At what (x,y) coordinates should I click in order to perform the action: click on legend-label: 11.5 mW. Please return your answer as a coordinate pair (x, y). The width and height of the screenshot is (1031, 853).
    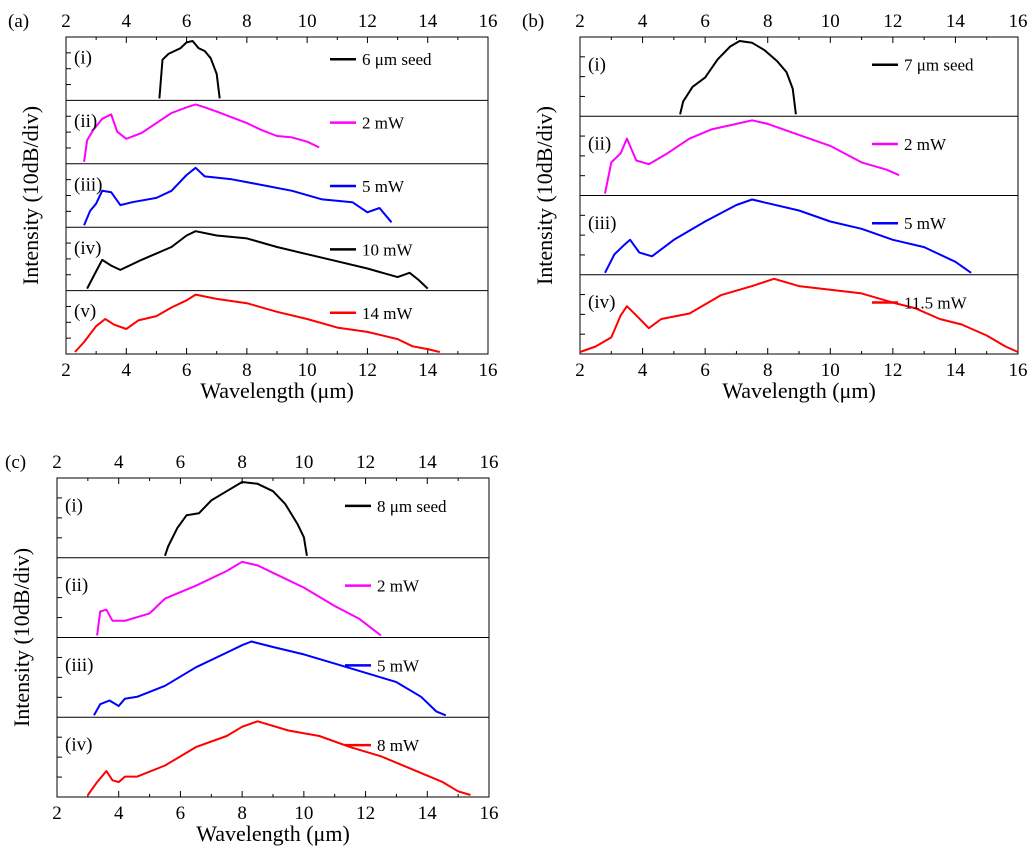
    Looking at the image, I should click on (936, 302).